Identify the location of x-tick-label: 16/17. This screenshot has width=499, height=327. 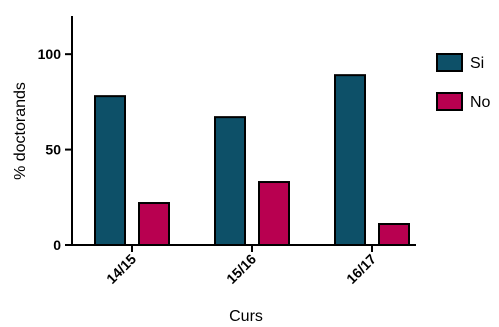
(361, 269).